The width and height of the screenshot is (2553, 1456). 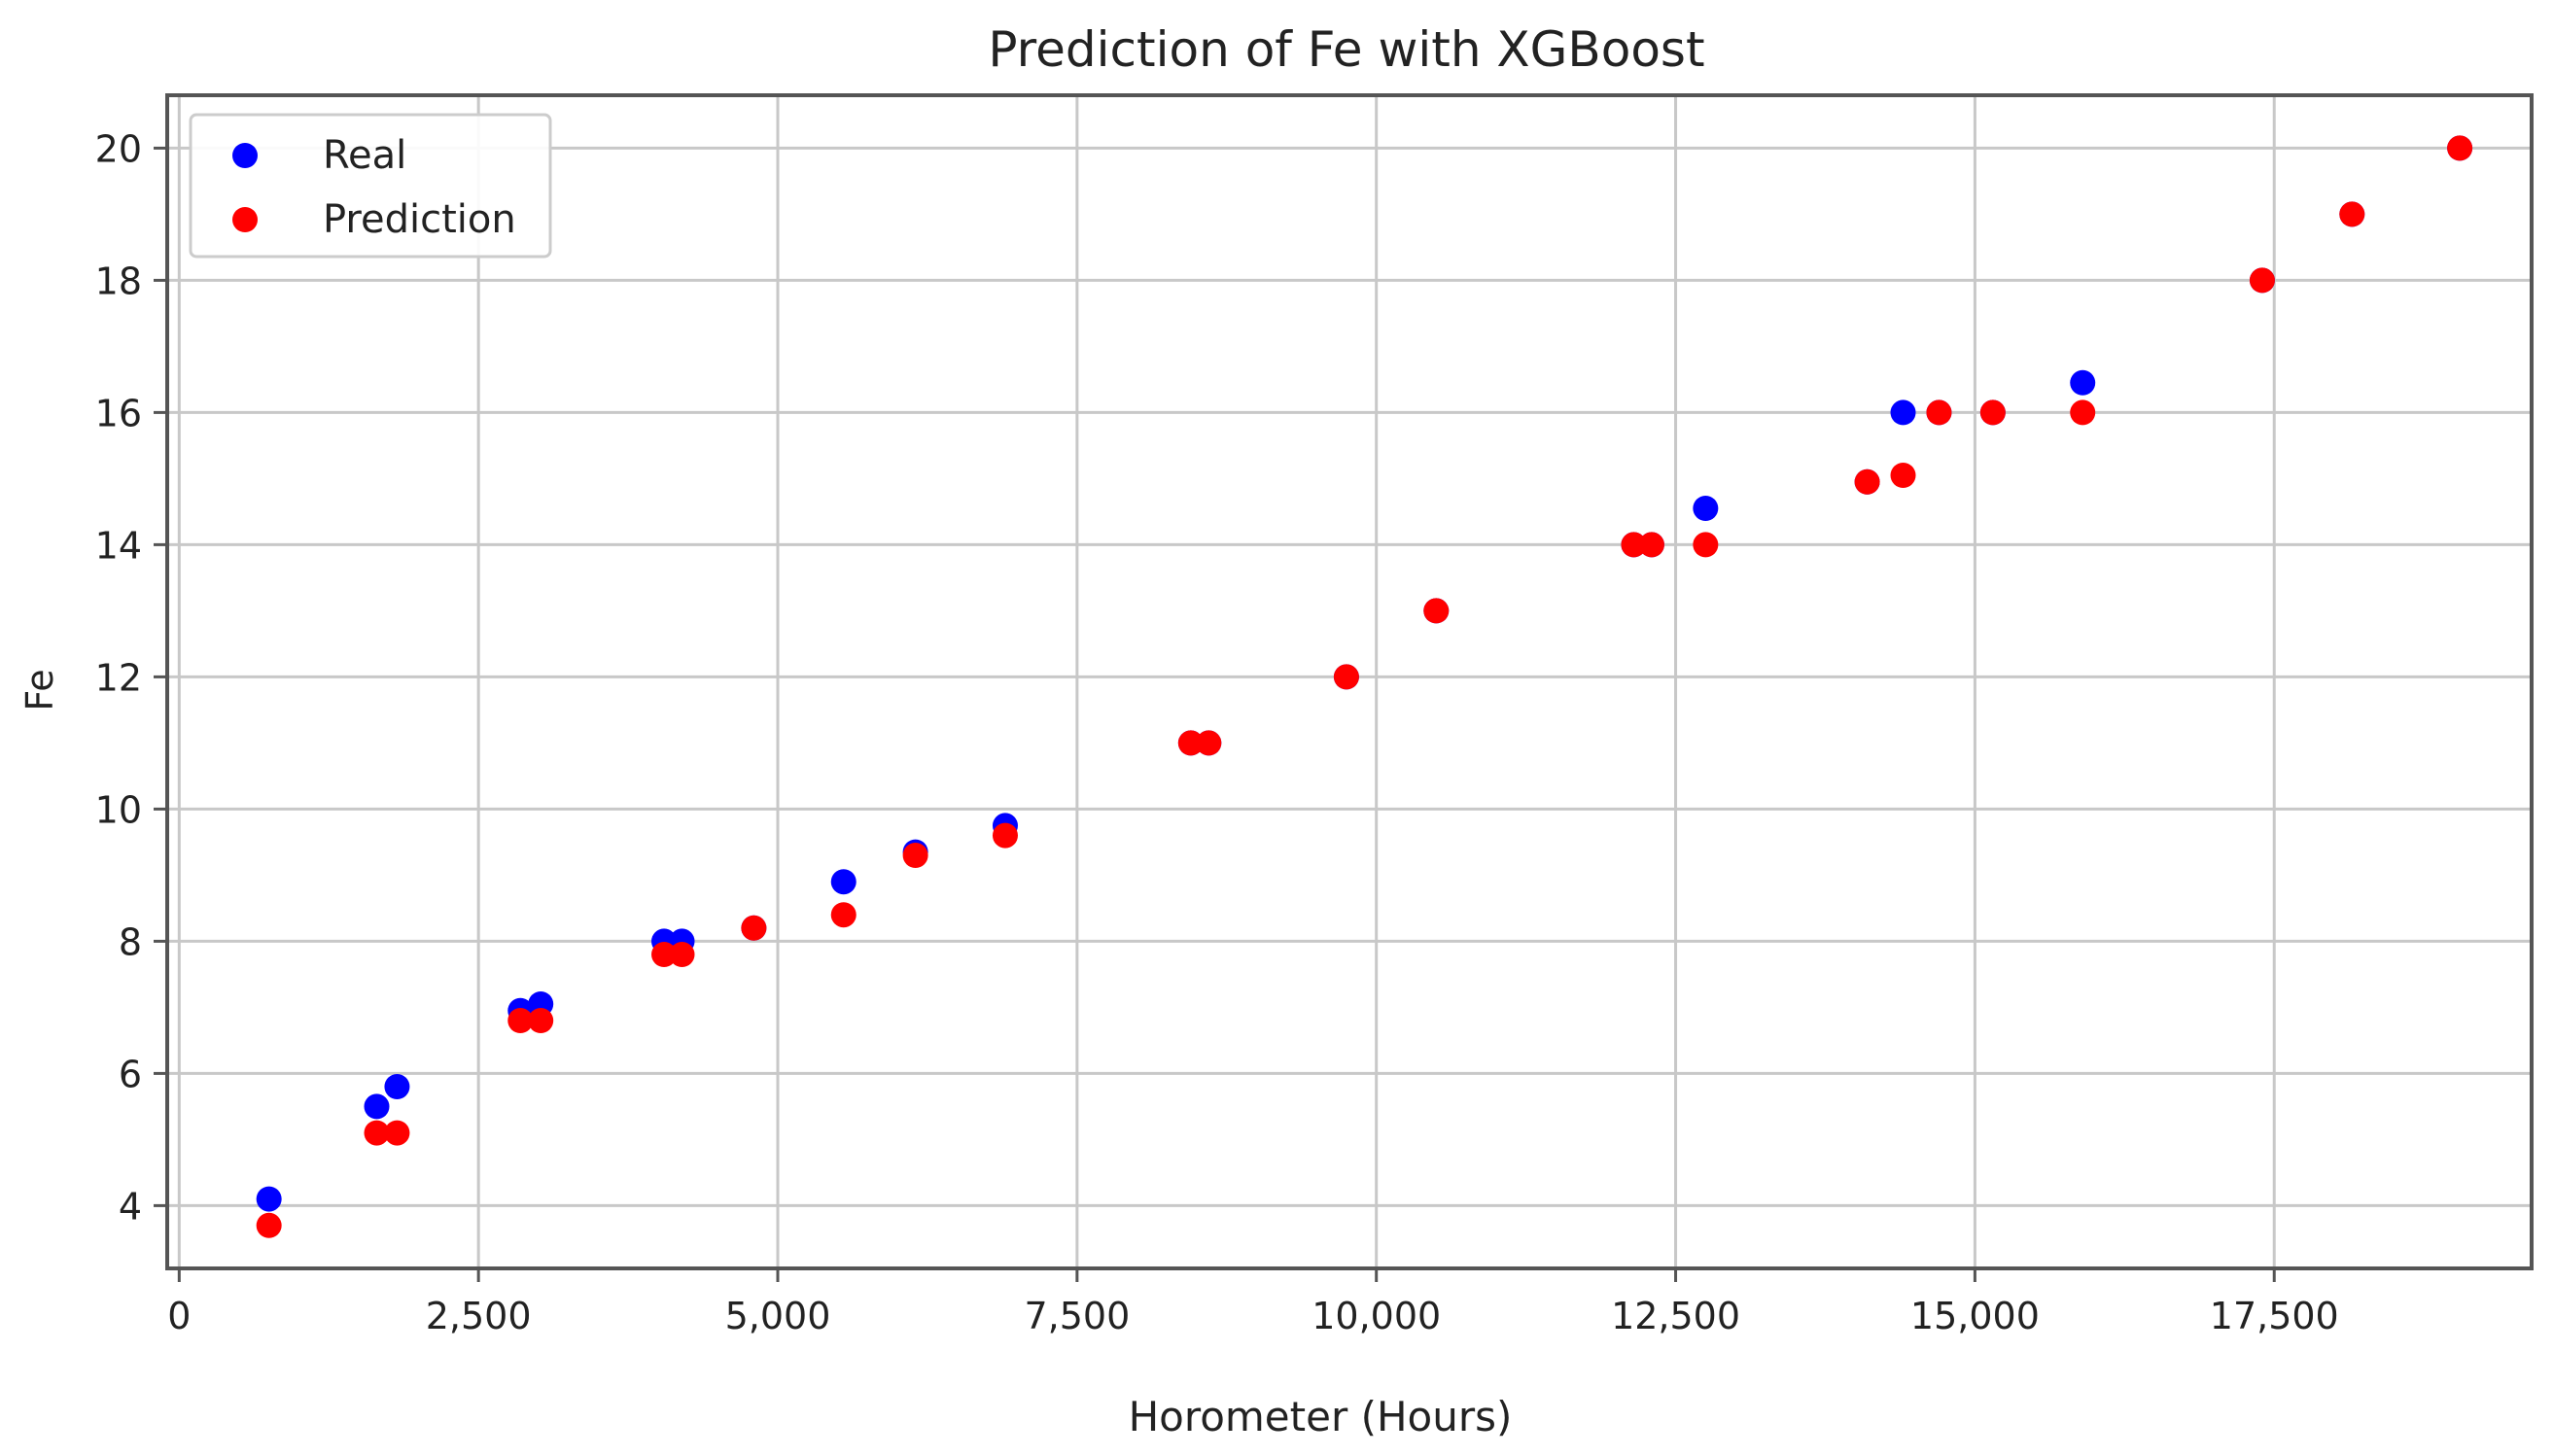 What do you see at coordinates (118, 677) in the screenshot?
I see `y-tick-label: 12` at bounding box center [118, 677].